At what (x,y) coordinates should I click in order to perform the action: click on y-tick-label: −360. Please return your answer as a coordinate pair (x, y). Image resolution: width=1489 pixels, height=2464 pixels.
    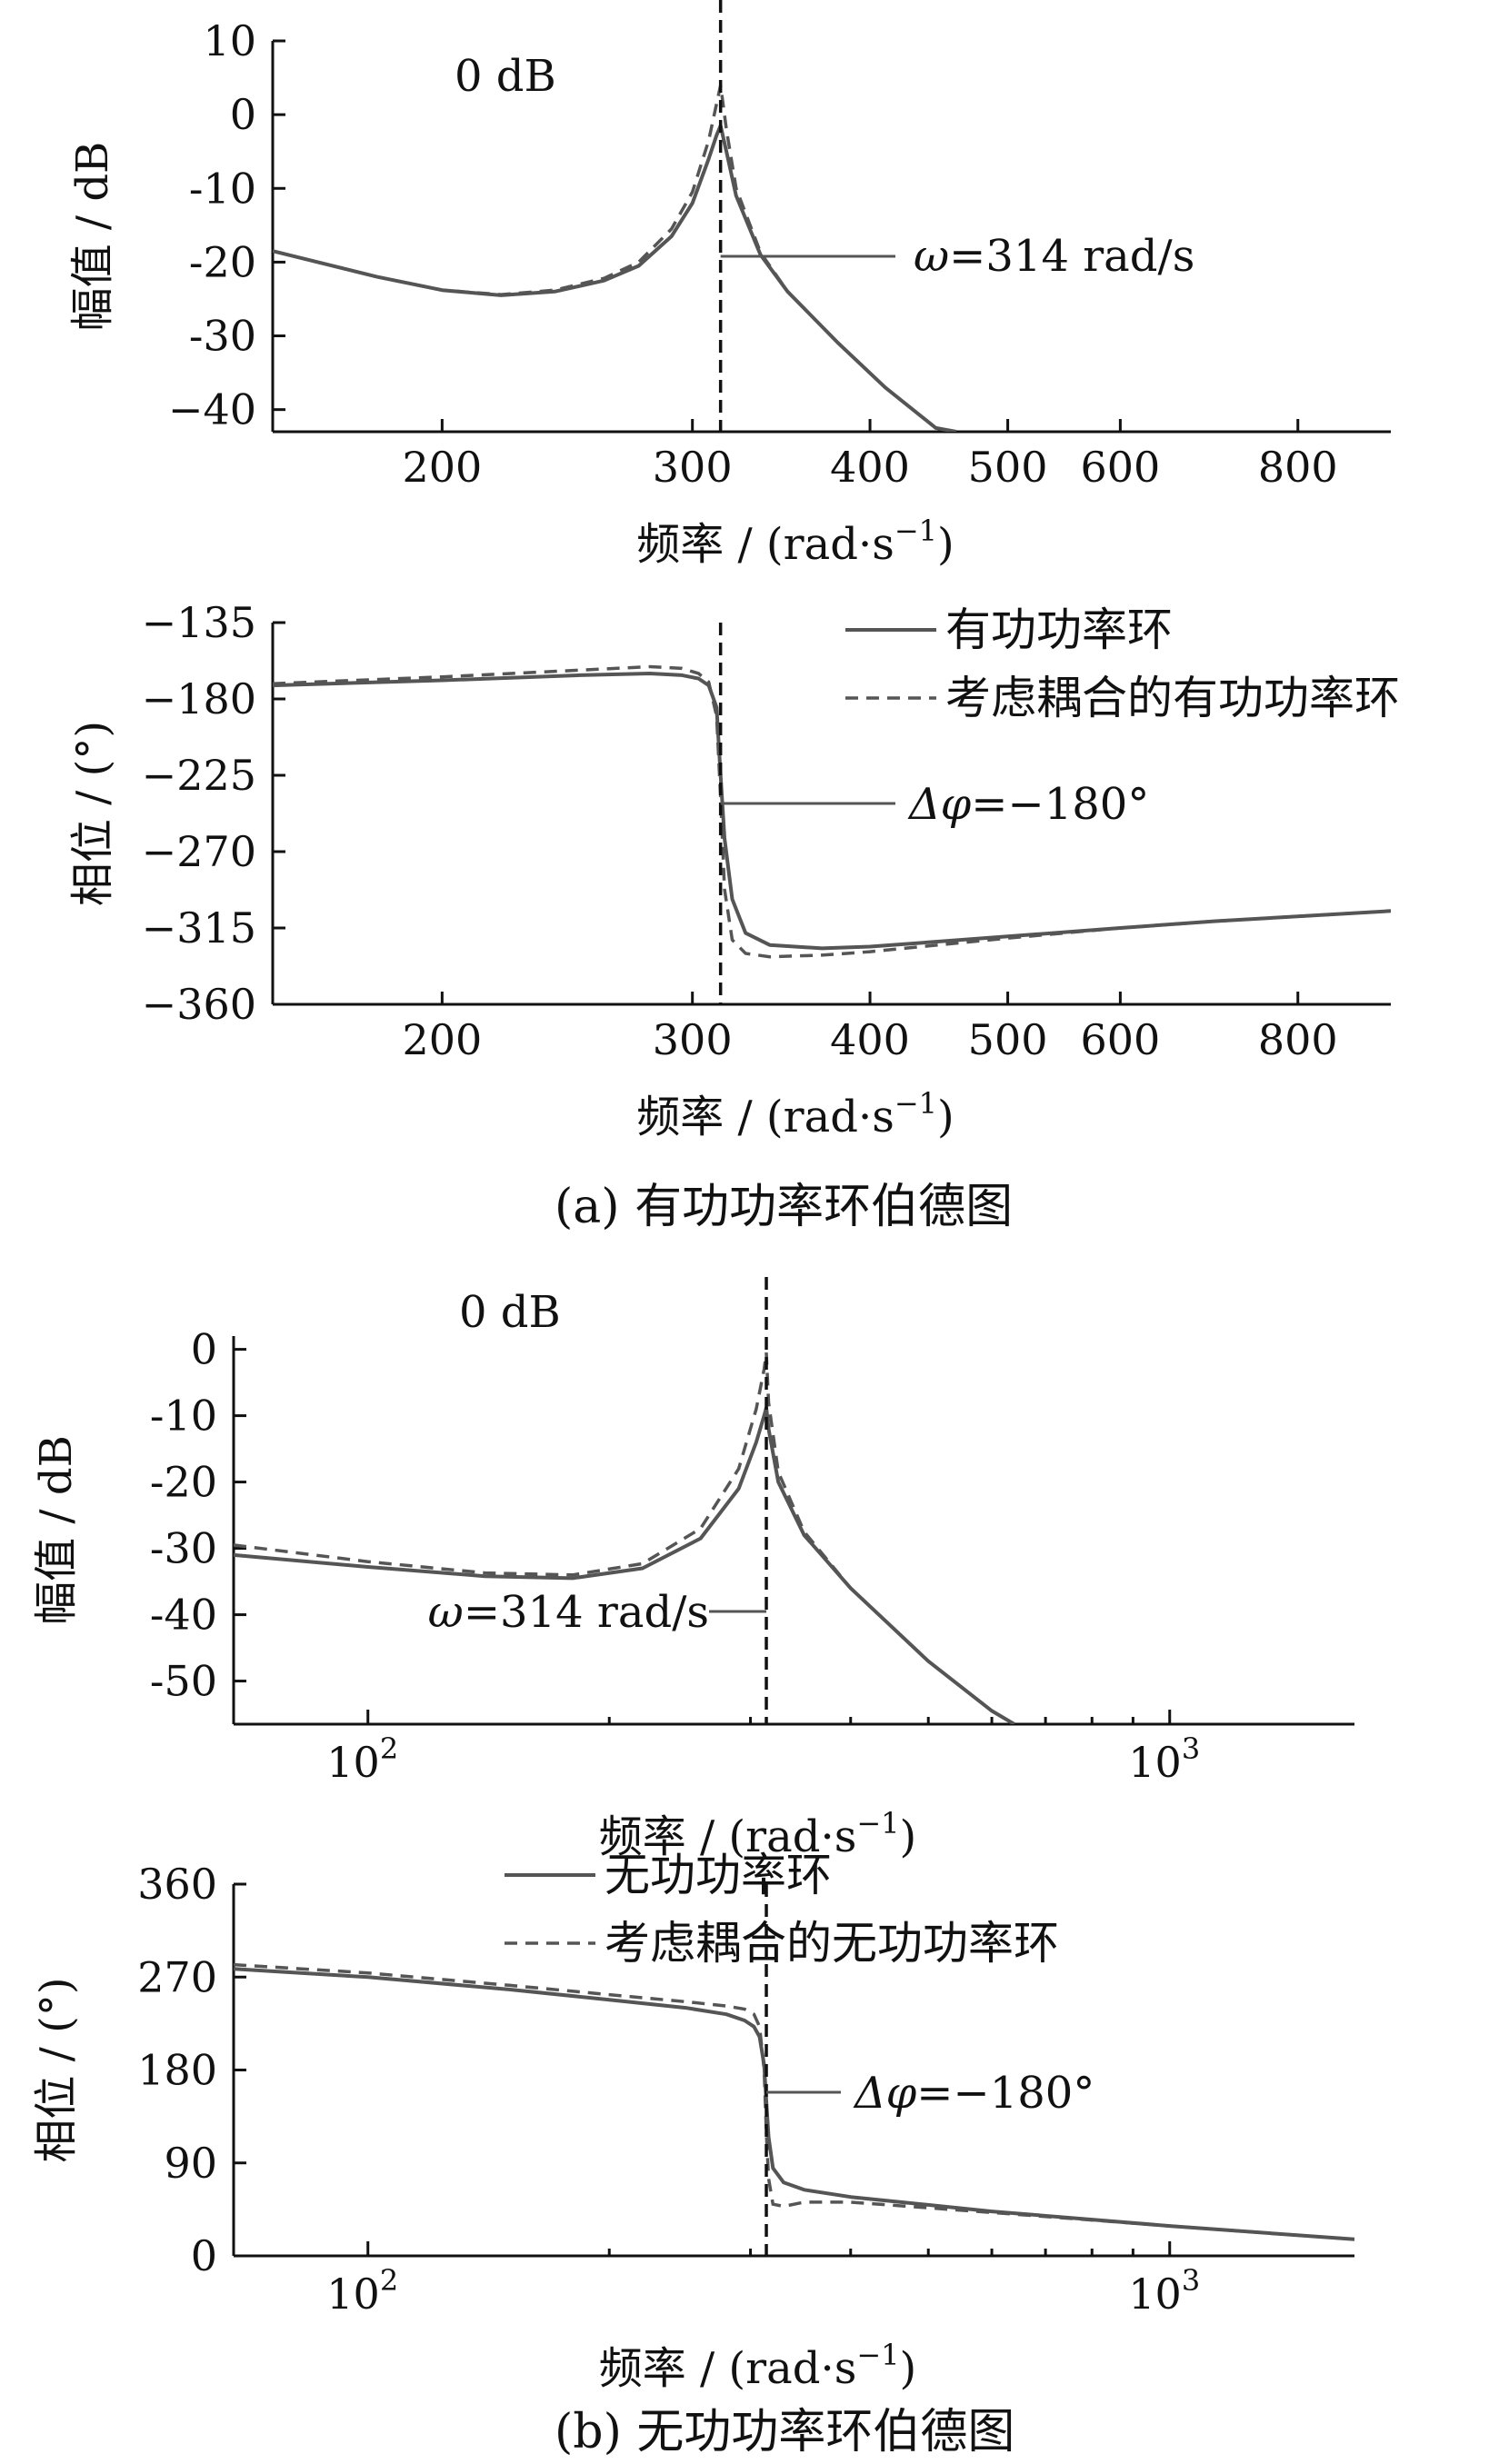
    Looking at the image, I should click on (199, 1004).